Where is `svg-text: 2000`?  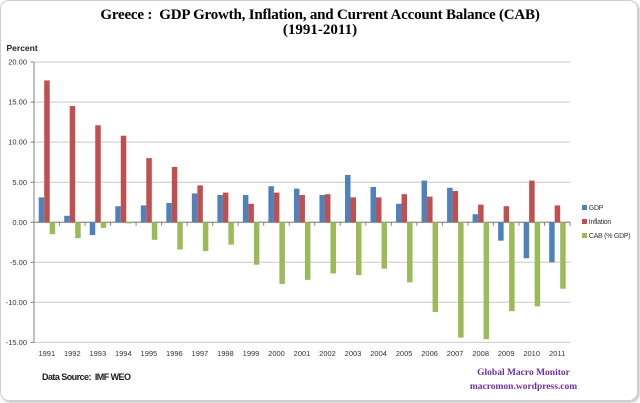
svg-text: 2000 is located at coordinates (276, 353).